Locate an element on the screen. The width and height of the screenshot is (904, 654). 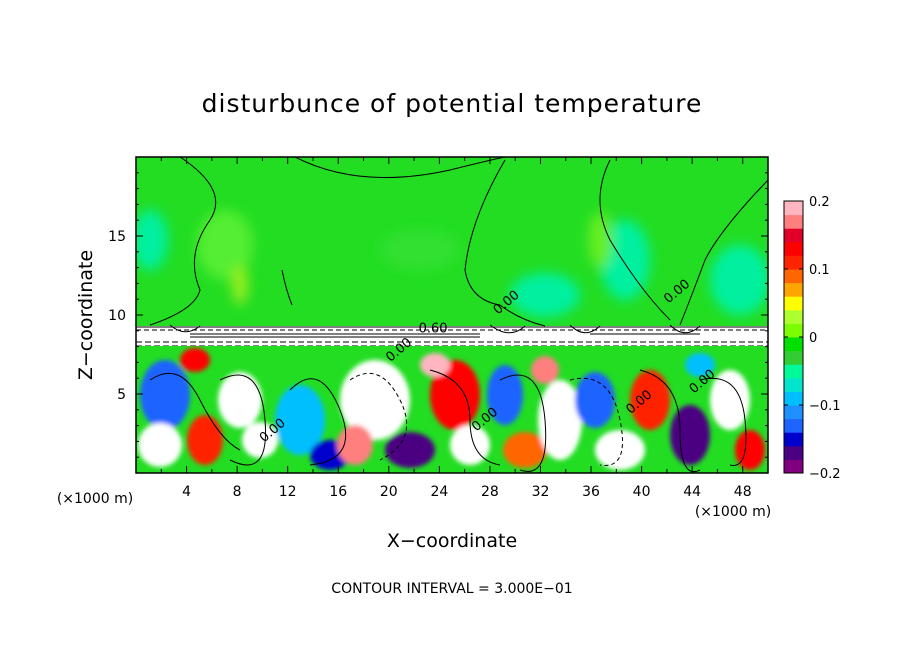
x-tick-label: 32 is located at coordinates (541, 492).